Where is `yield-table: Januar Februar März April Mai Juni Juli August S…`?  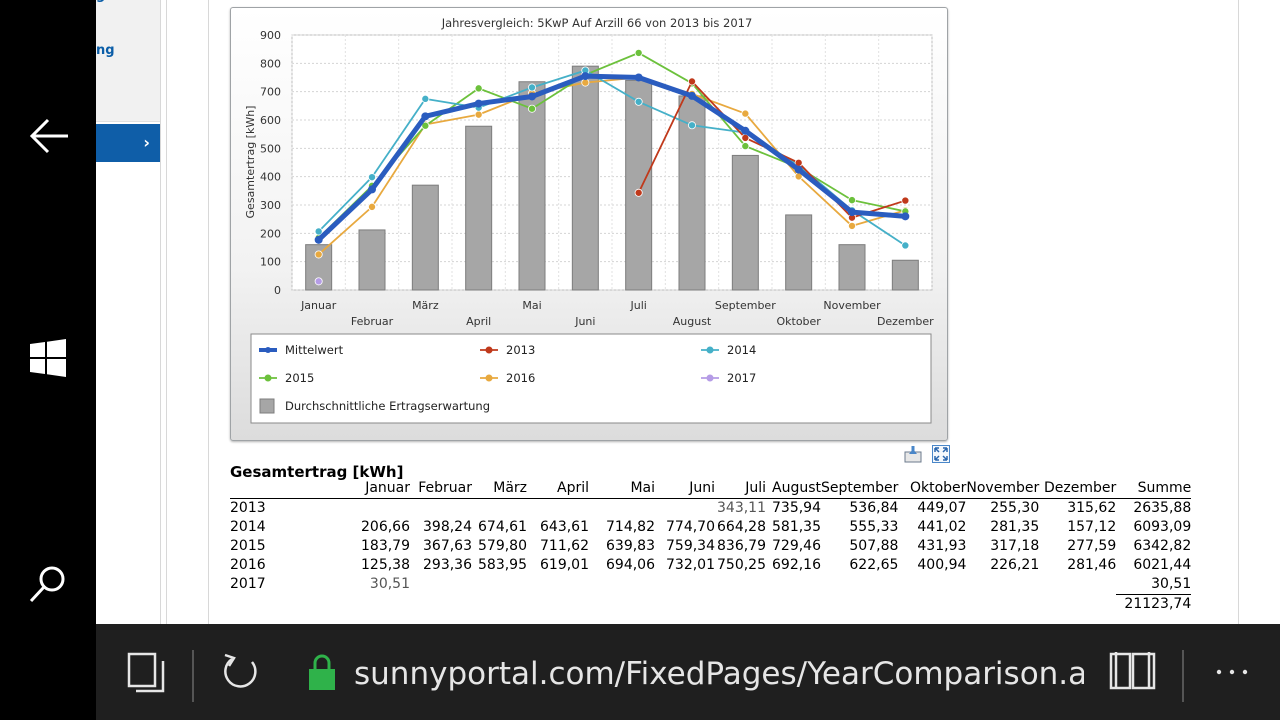
yield-table: Januar Februar März April Mai Juni Juli August S… is located at coordinates (711, 547).